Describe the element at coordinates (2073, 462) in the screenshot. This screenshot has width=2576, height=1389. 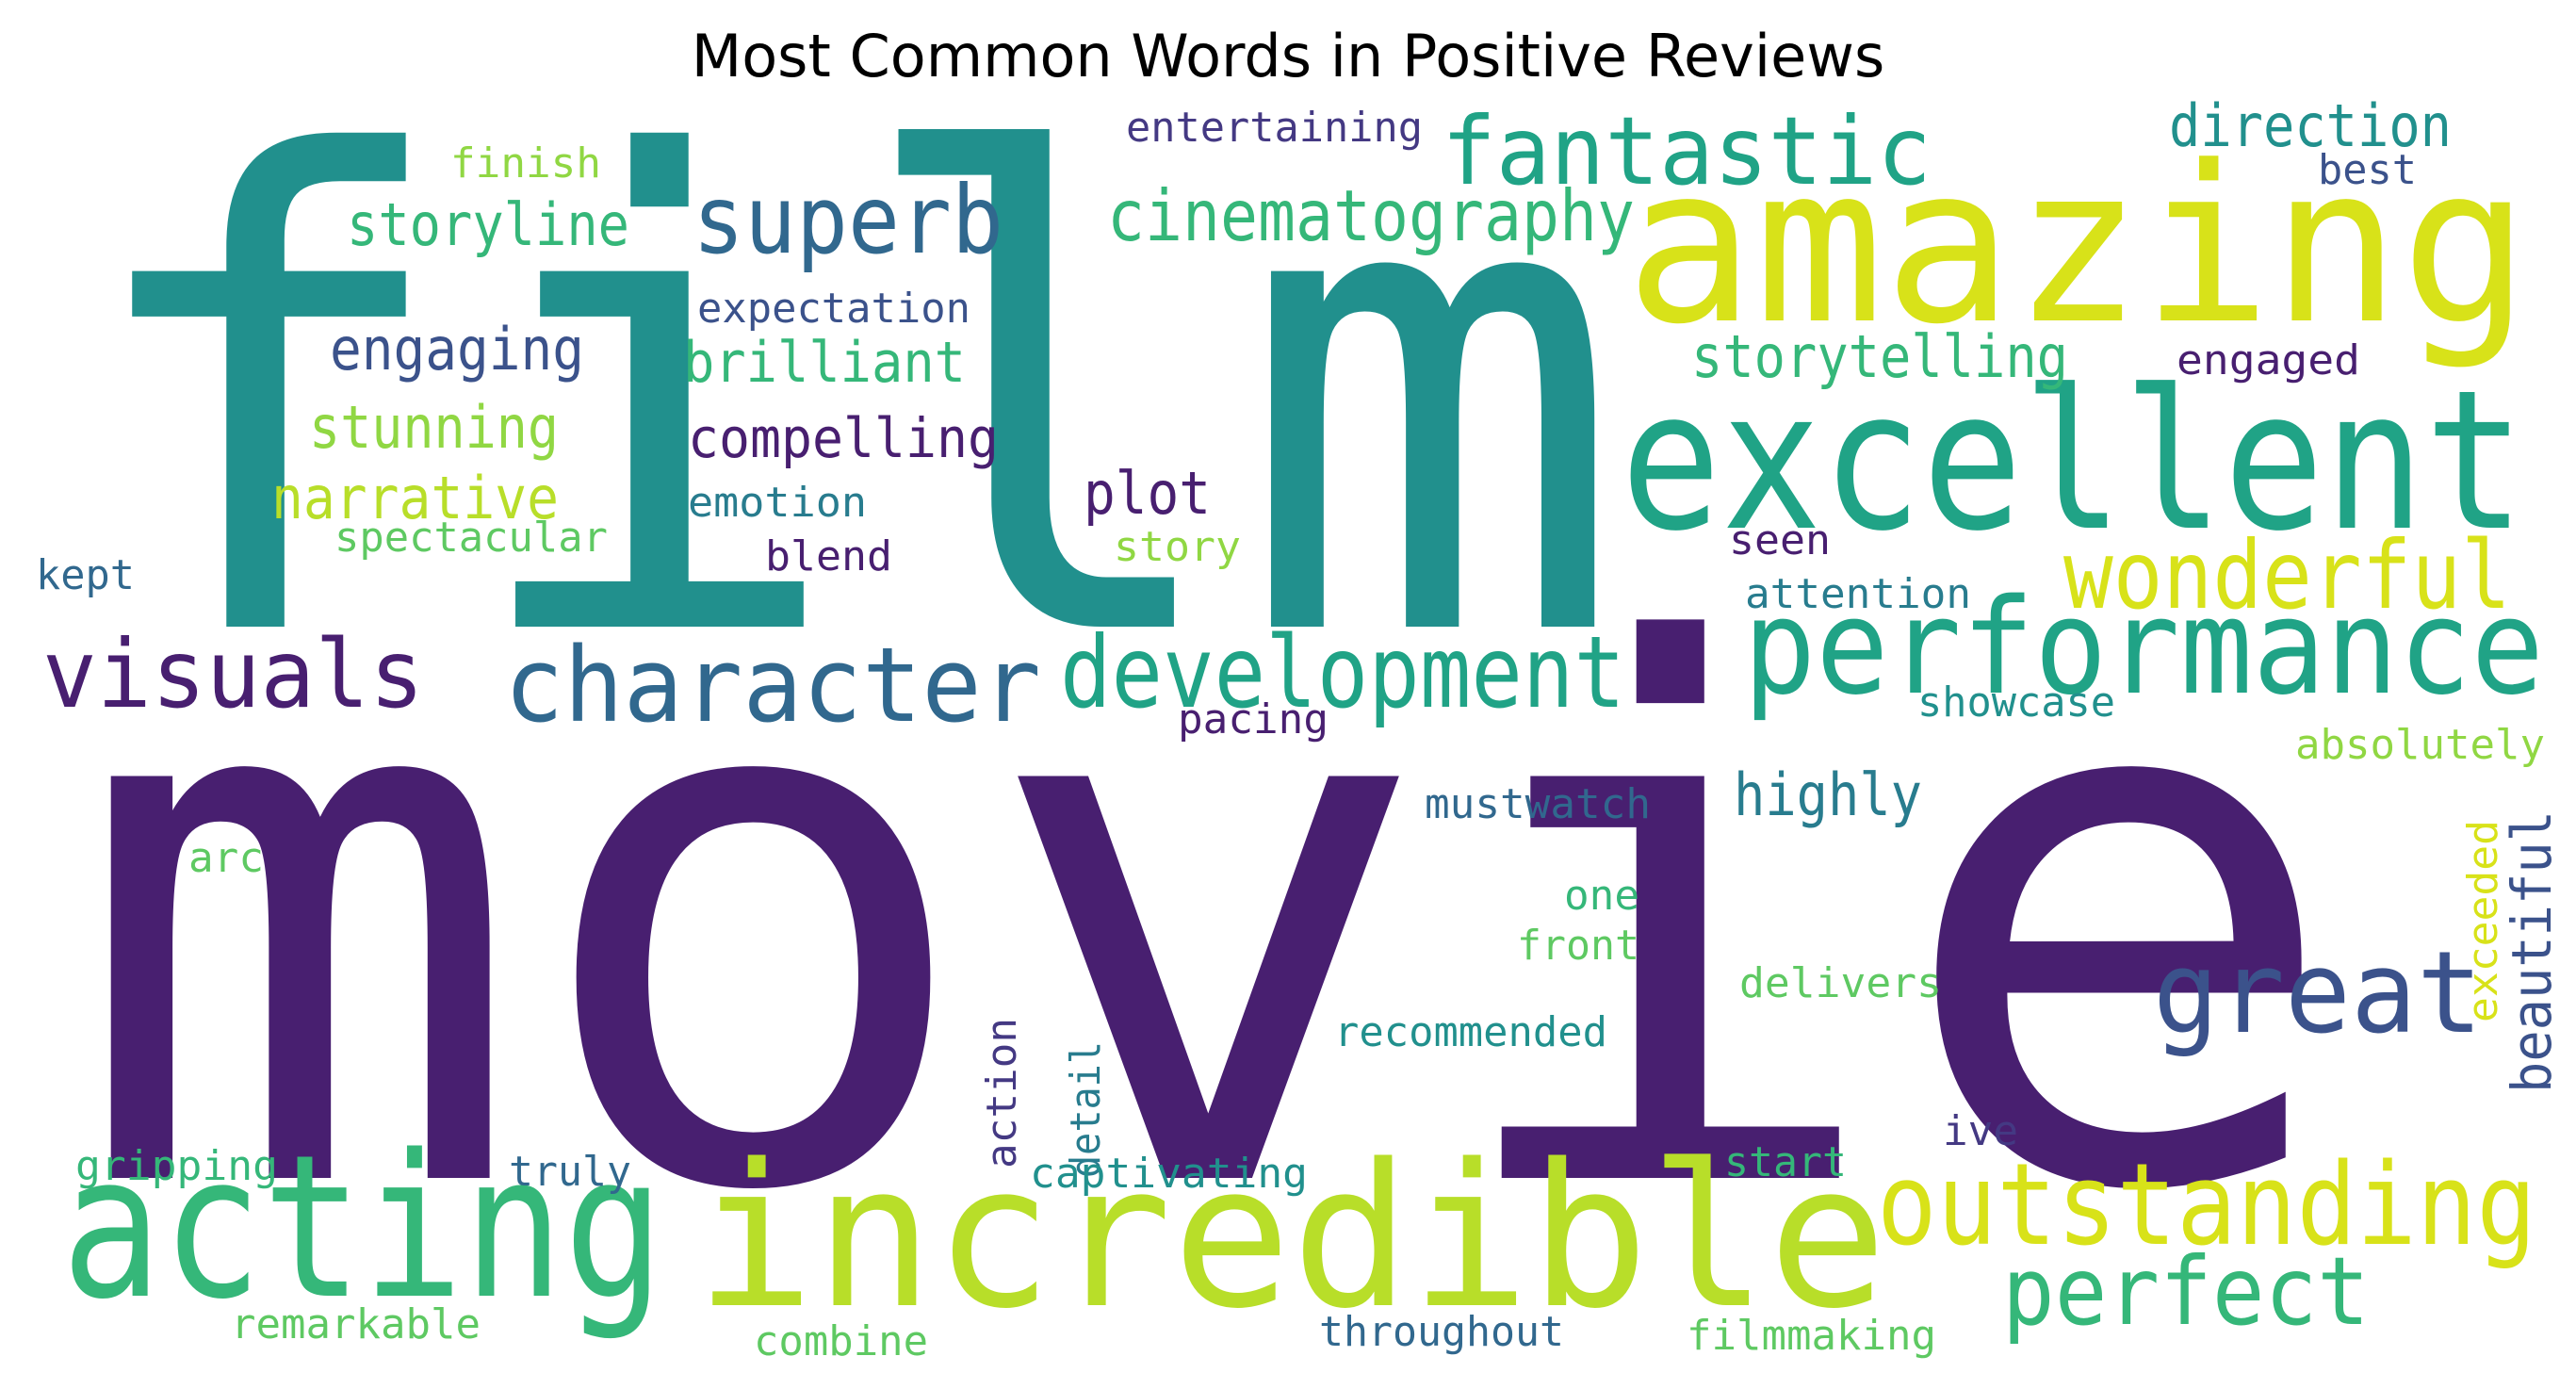
I see `word-excellent: excellent` at that location.